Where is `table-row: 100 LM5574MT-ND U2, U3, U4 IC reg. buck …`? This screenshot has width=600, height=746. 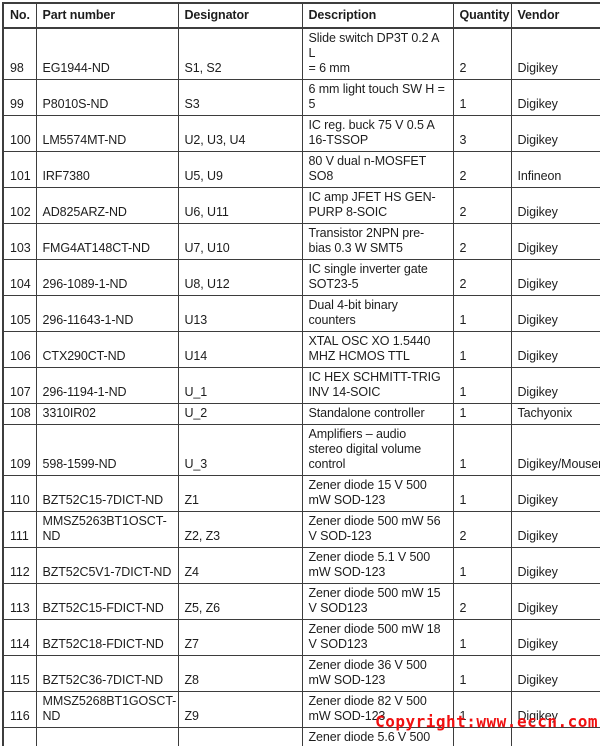 table-row: 100 LM5574MT-ND U2, U3, U4 IC reg. buck … is located at coordinates (301, 133).